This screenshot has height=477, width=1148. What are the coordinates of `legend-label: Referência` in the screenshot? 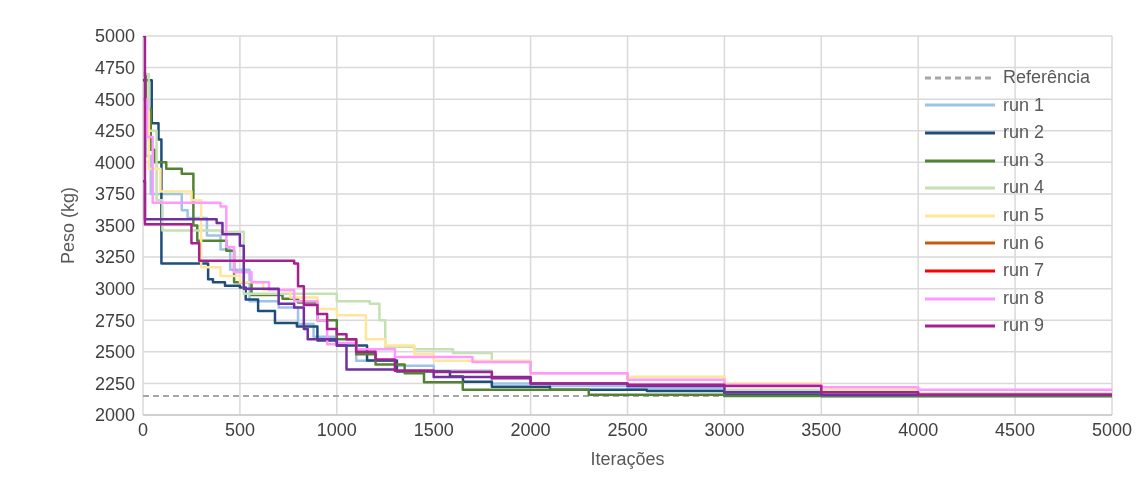 It's located at (1046, 77).